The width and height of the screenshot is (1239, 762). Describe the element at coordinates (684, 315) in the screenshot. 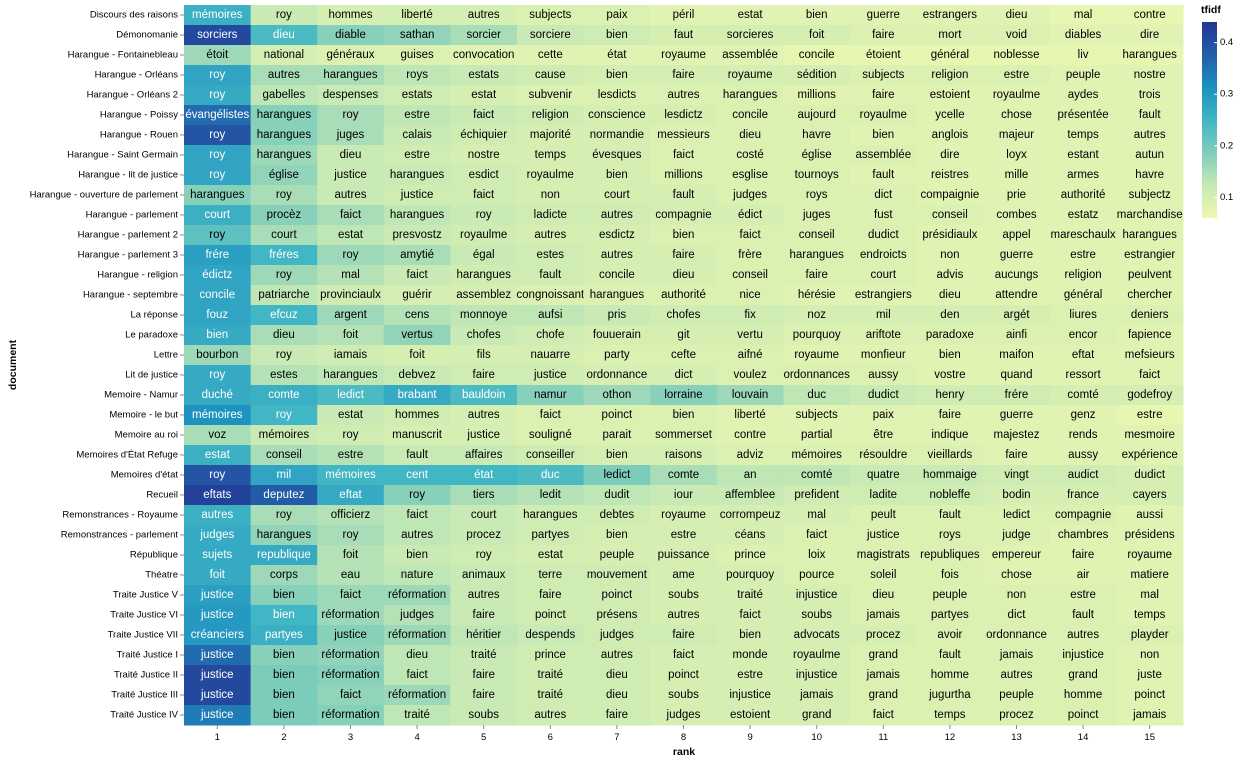

I see `cell-word-label: chofes` at that location.